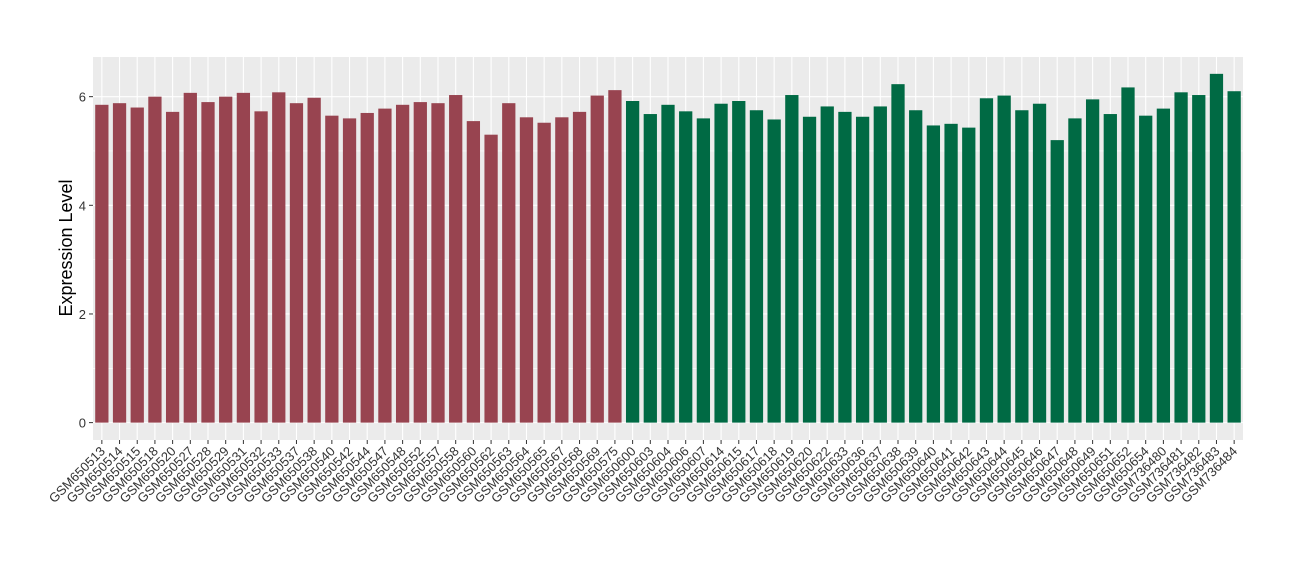 The image size is (1300, 580). Describe the element at coordinates (82, 423) in the screenshot. I see `y-tick-label: 0` at that location.